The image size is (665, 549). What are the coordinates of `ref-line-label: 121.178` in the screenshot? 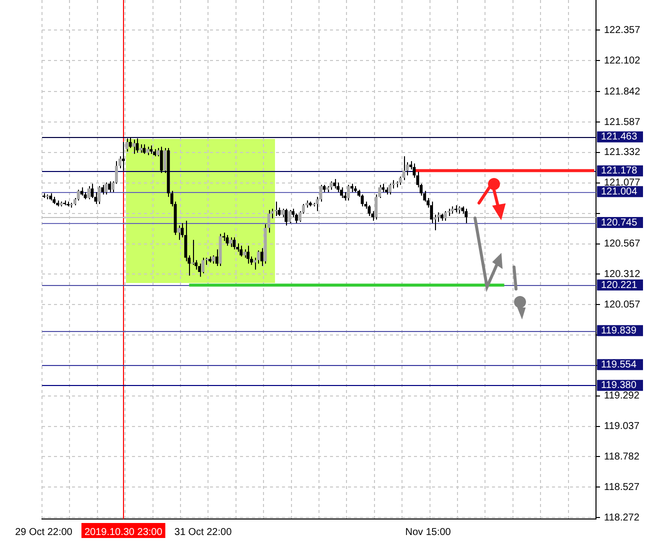 It's located at (619, 171).